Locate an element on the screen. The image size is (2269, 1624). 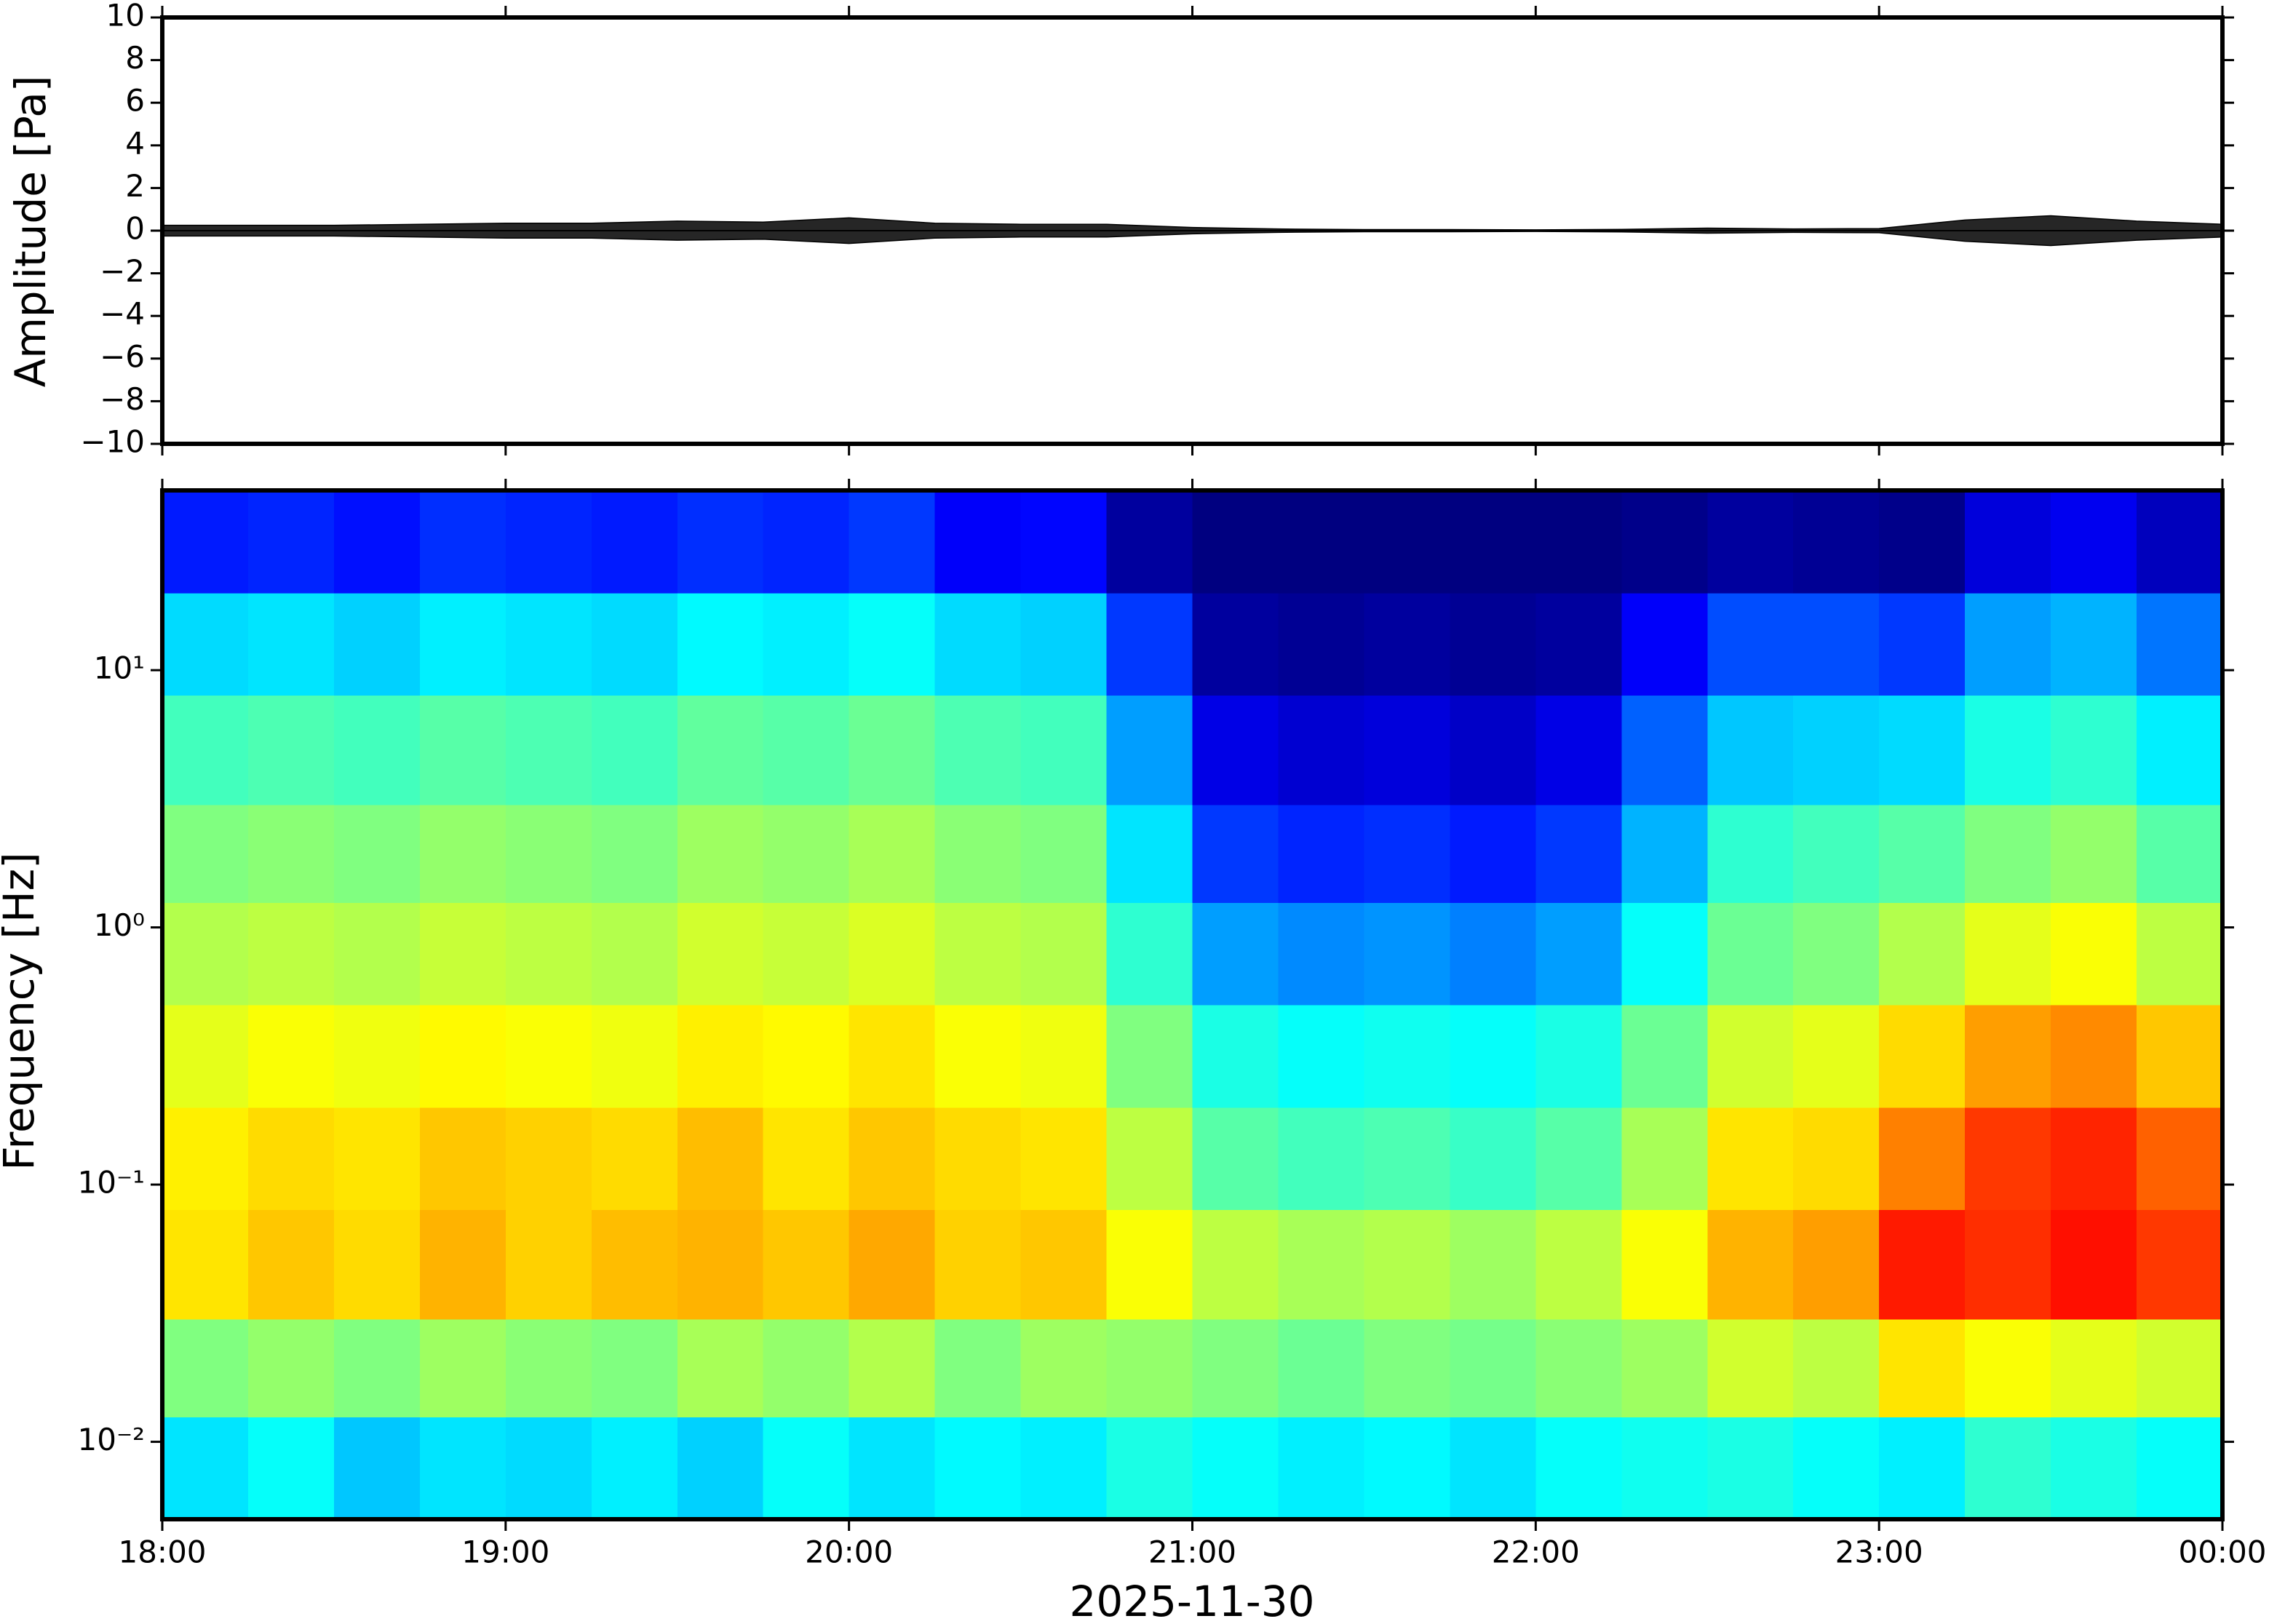
y-tick-label: −8 is located at coordinates (123, 399).